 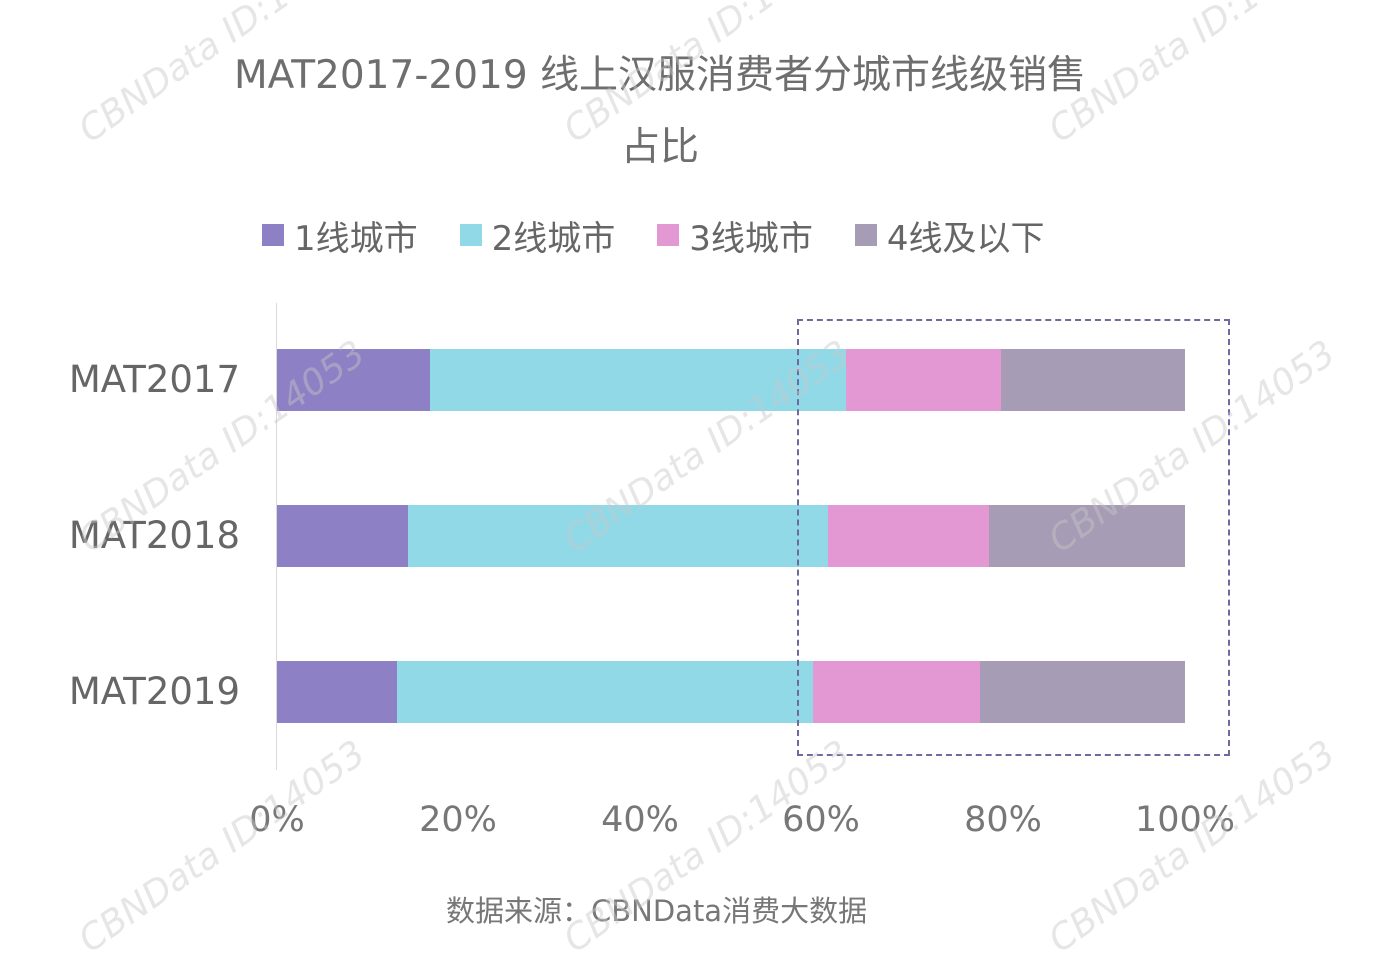 I want to click on x-tick-100: 100%, so click(x=1185, y=820).